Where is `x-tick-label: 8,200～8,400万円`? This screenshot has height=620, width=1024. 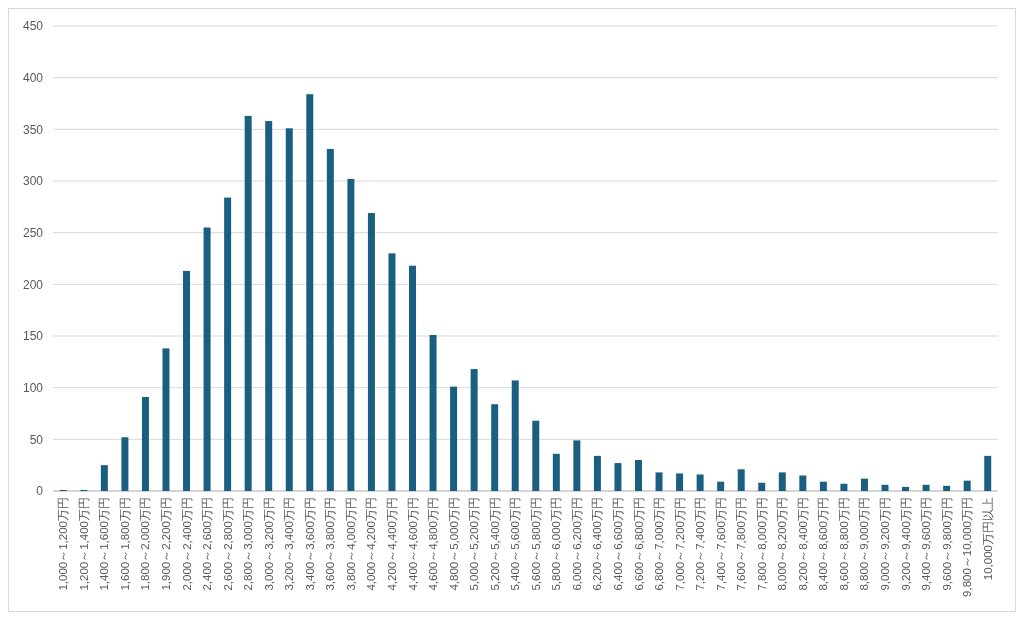
x-tick-label: 8,200～8,400万円 is located at coordinates (802, 544).